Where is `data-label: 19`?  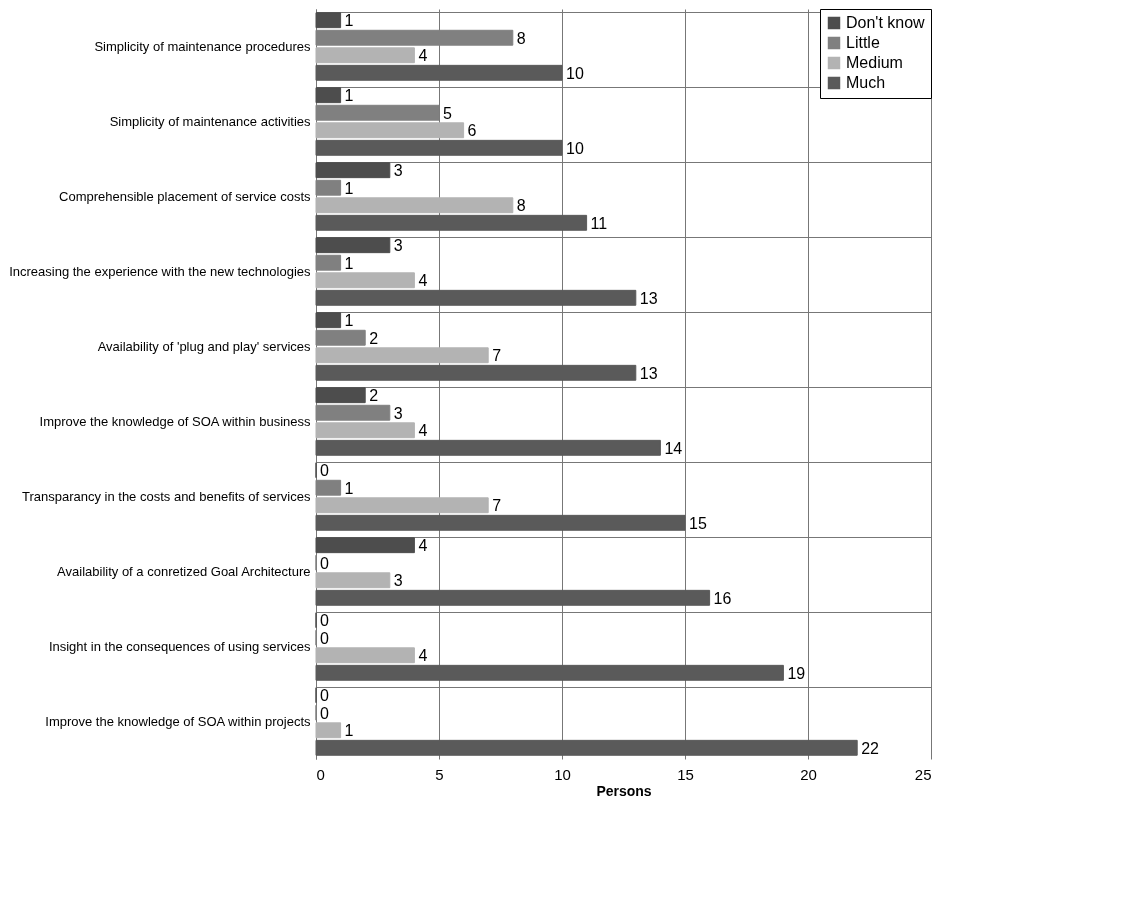
data-label: 19 is located at coordinates (796, 673).